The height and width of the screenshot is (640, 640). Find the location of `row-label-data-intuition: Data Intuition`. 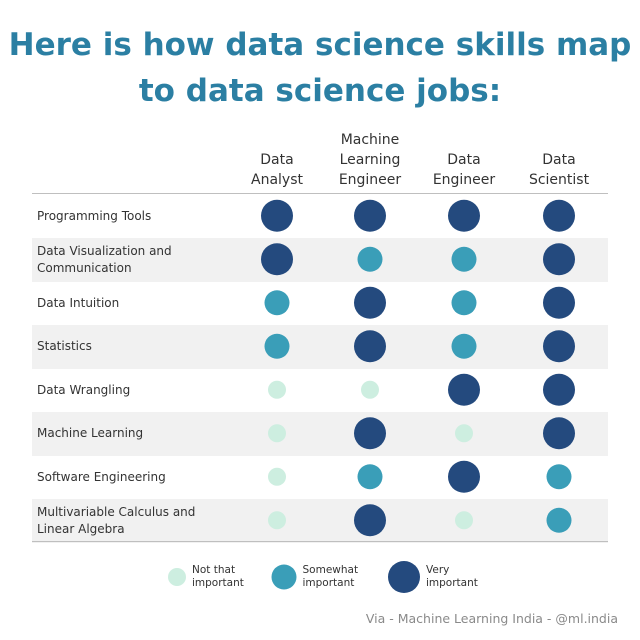

row-label-data-intuition: Data Intuition is located at coordinates (132, 303).